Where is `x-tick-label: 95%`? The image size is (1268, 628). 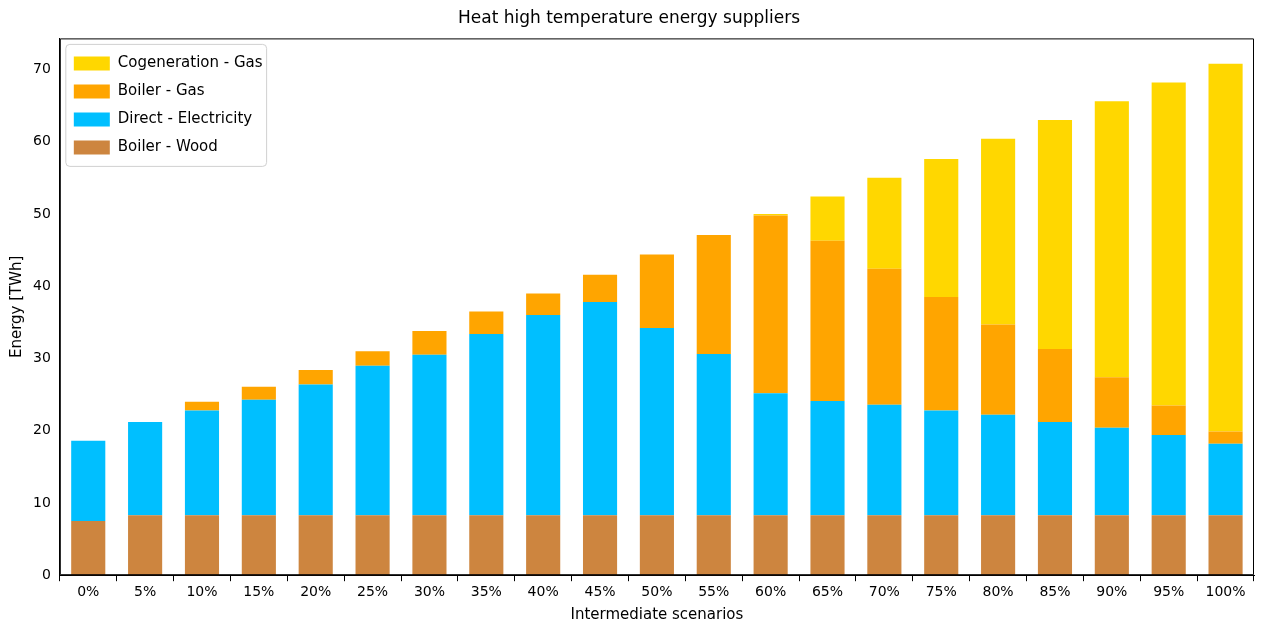
x-tick-label: 95% is located at coordinates (1169, 591).